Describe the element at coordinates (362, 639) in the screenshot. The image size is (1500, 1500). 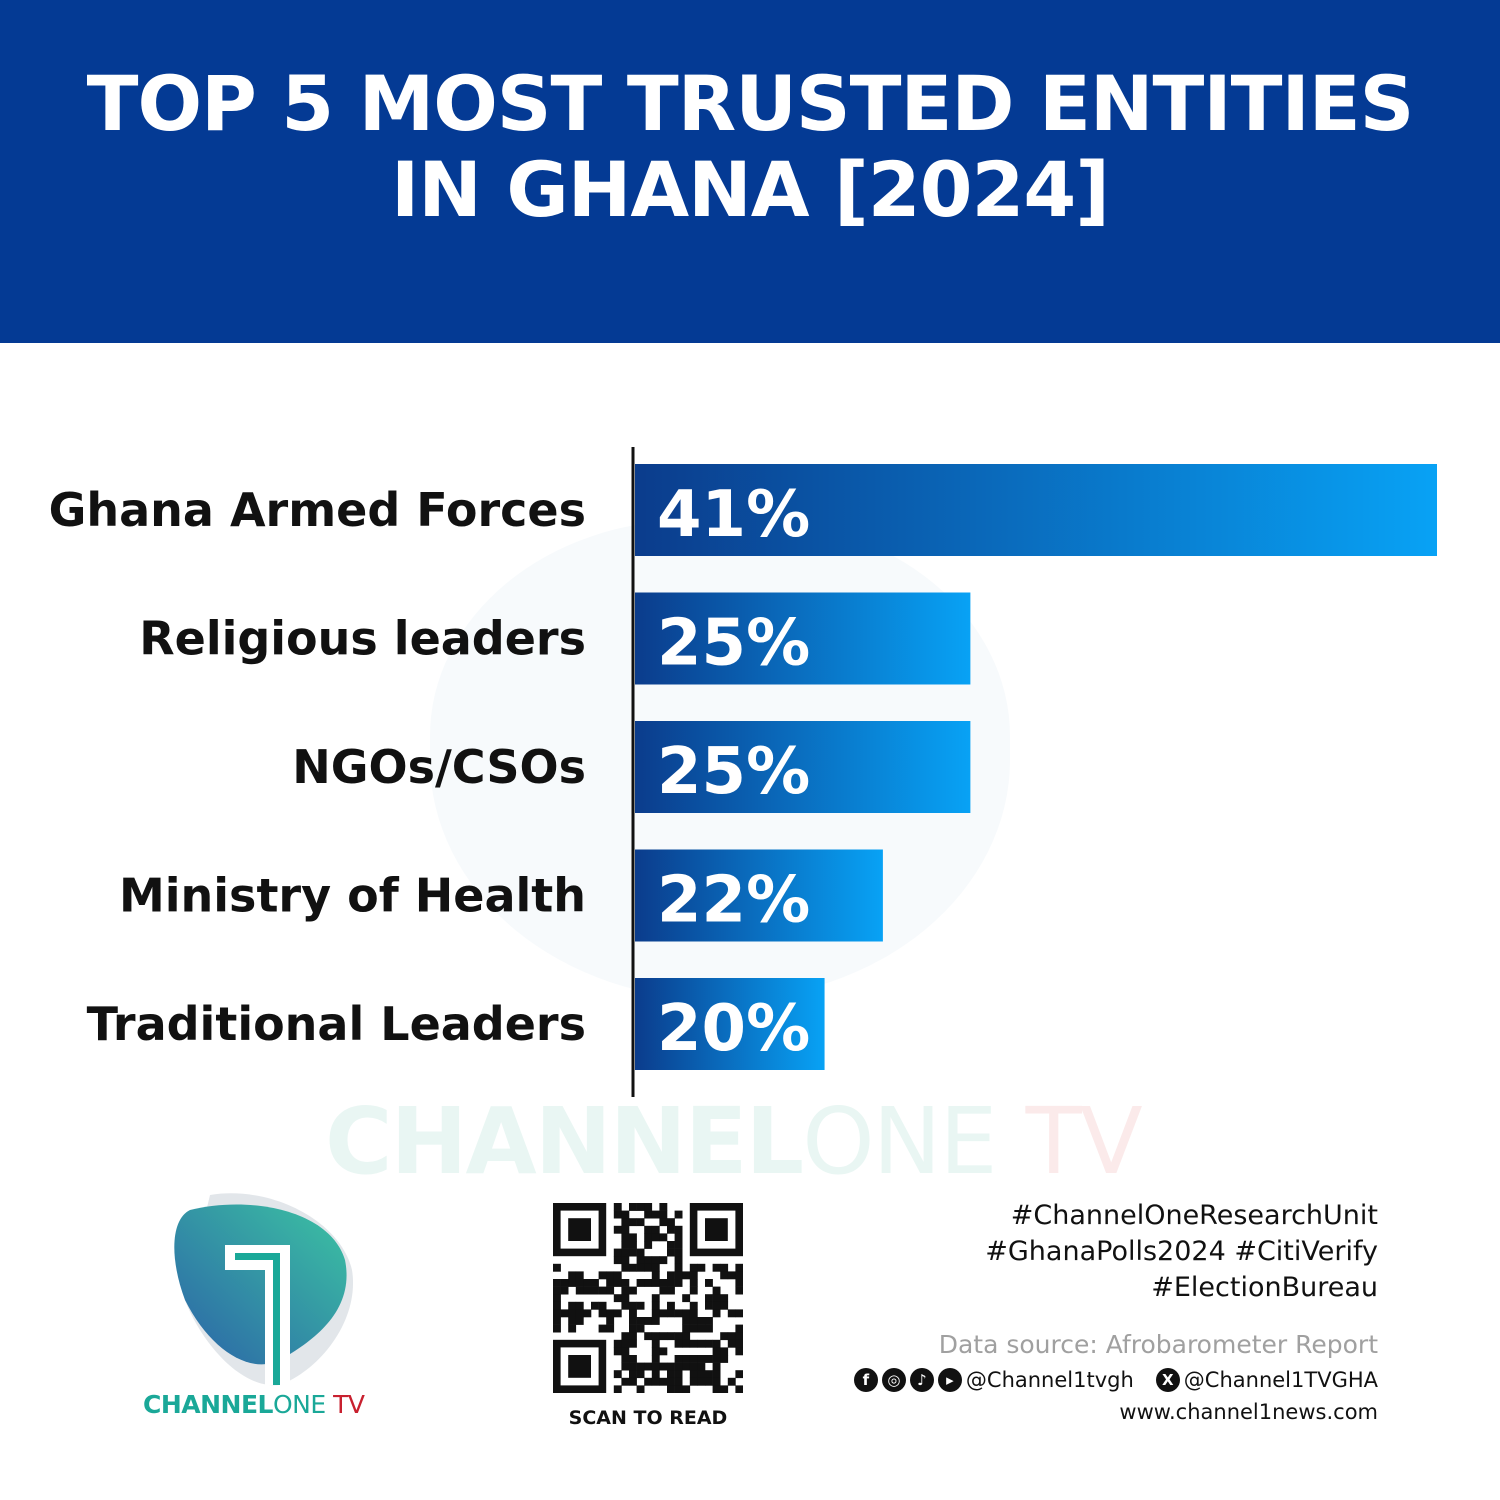
I see `category-label: Religious leaders` at that location.